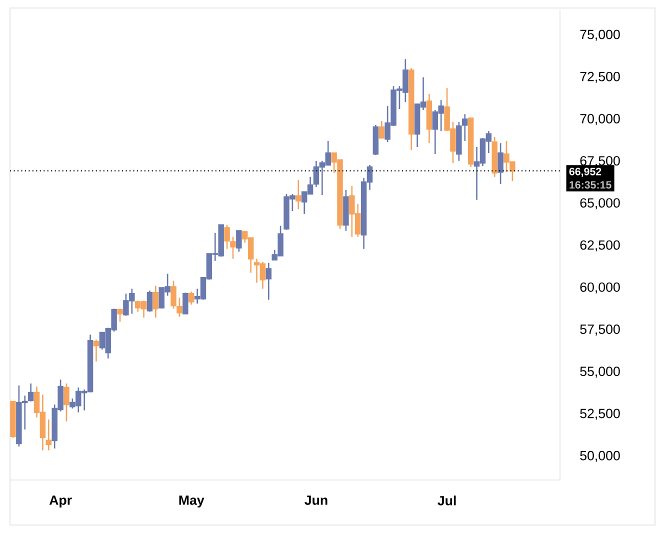  Describe the element at coordinates (600, 456) in the screenshot. I see `y-tick-label: 50,000` at that location.